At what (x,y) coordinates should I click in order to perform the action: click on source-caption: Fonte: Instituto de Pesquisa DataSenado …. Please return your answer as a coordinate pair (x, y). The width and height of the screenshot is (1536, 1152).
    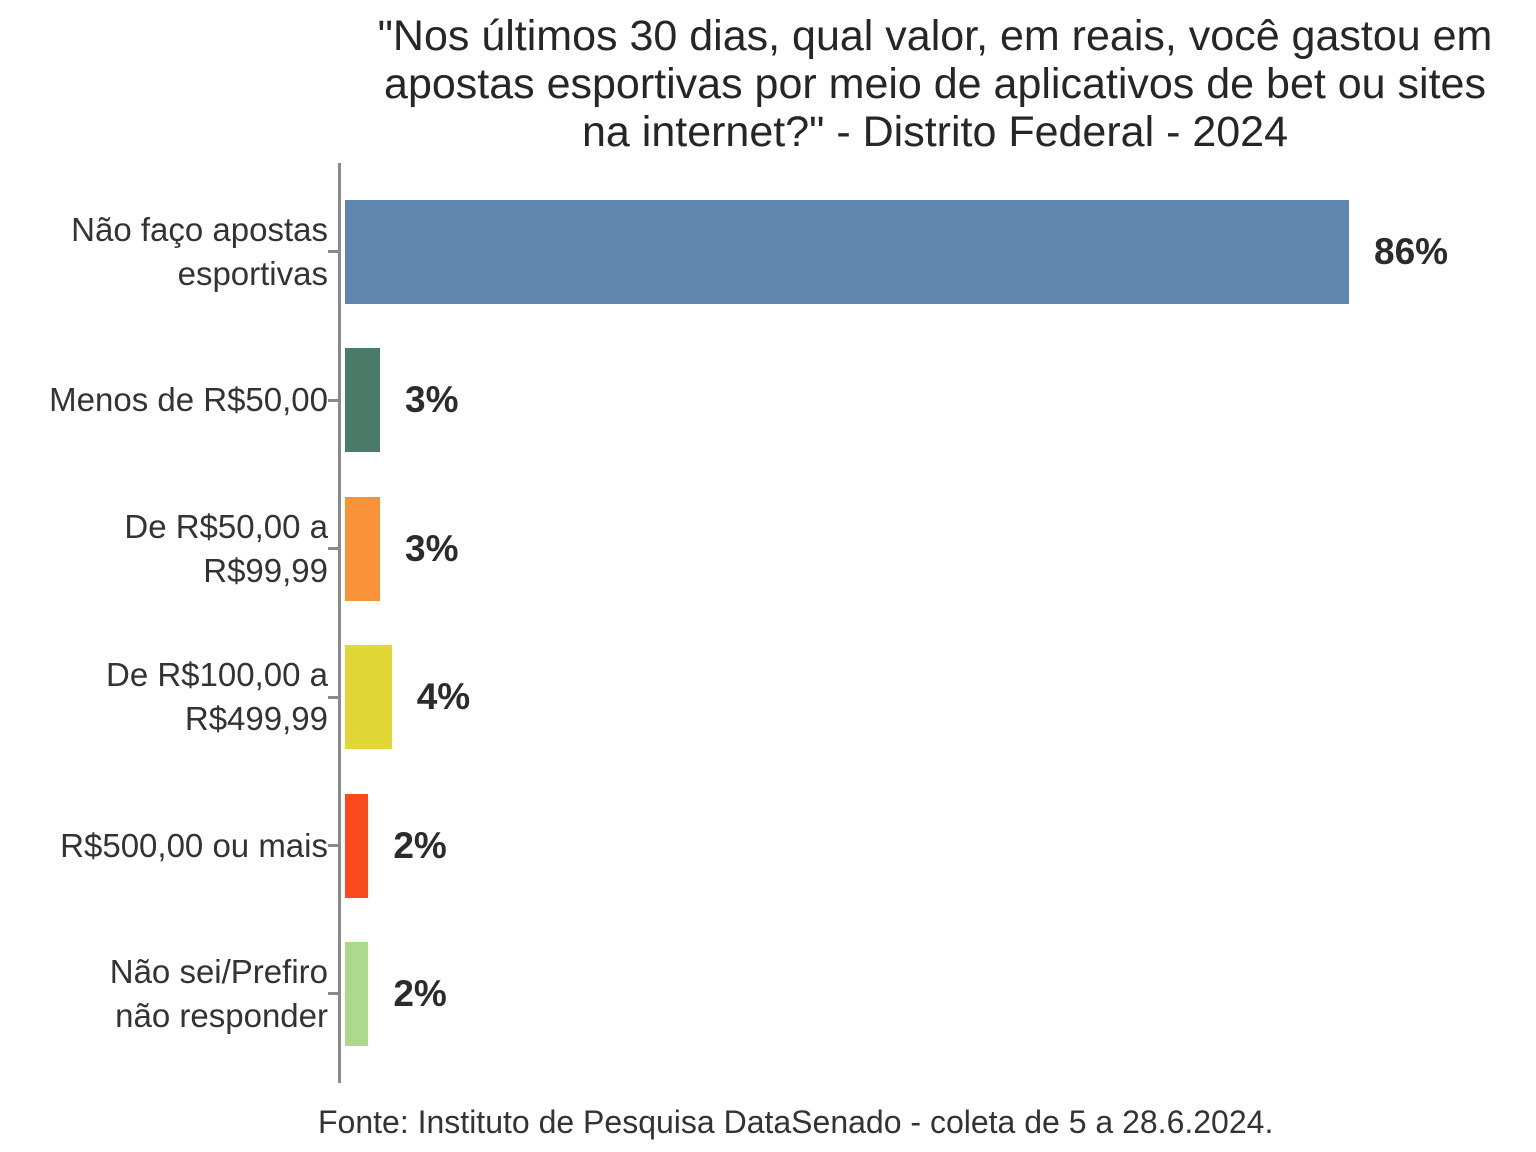
    Looking at the image, I should click on (796, 1122).